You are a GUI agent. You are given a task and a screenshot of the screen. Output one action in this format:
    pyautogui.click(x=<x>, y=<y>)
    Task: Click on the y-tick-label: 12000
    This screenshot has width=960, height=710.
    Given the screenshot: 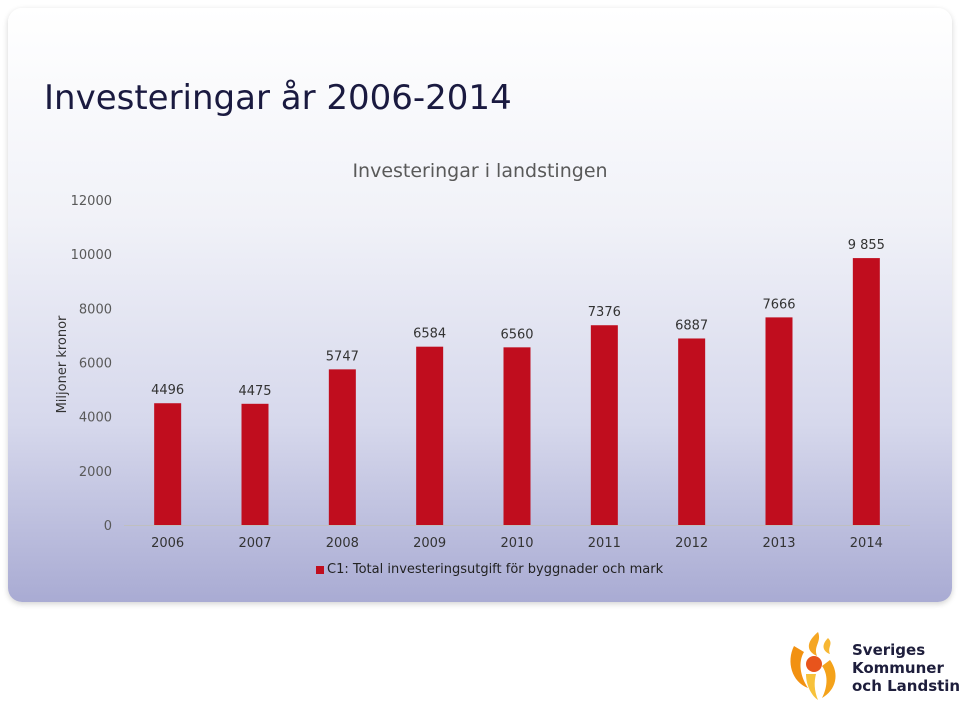 What is the action you would take?
    pyautogui.click(x=91, y=201)
    